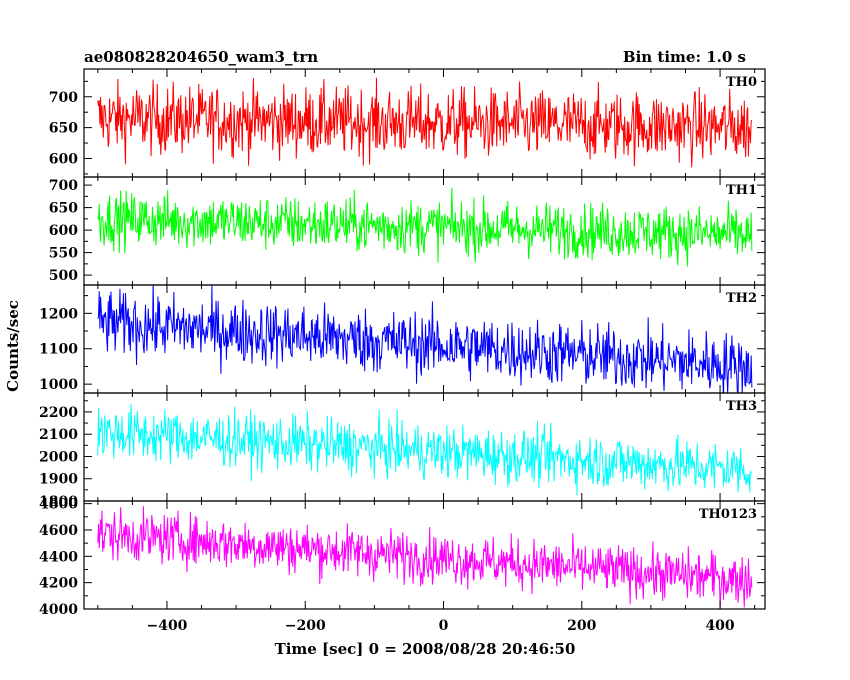 This screenshot has height=680, width=850. I want to click on y-tick-label: 2000, so click(58, 457).